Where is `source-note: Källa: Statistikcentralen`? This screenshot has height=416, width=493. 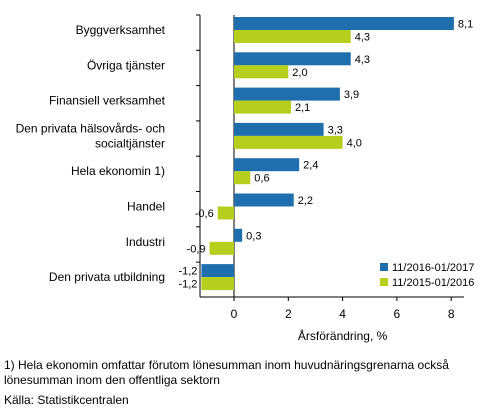
source-note: Källa: Statistikcentralen is located at coordinates (66, 400).